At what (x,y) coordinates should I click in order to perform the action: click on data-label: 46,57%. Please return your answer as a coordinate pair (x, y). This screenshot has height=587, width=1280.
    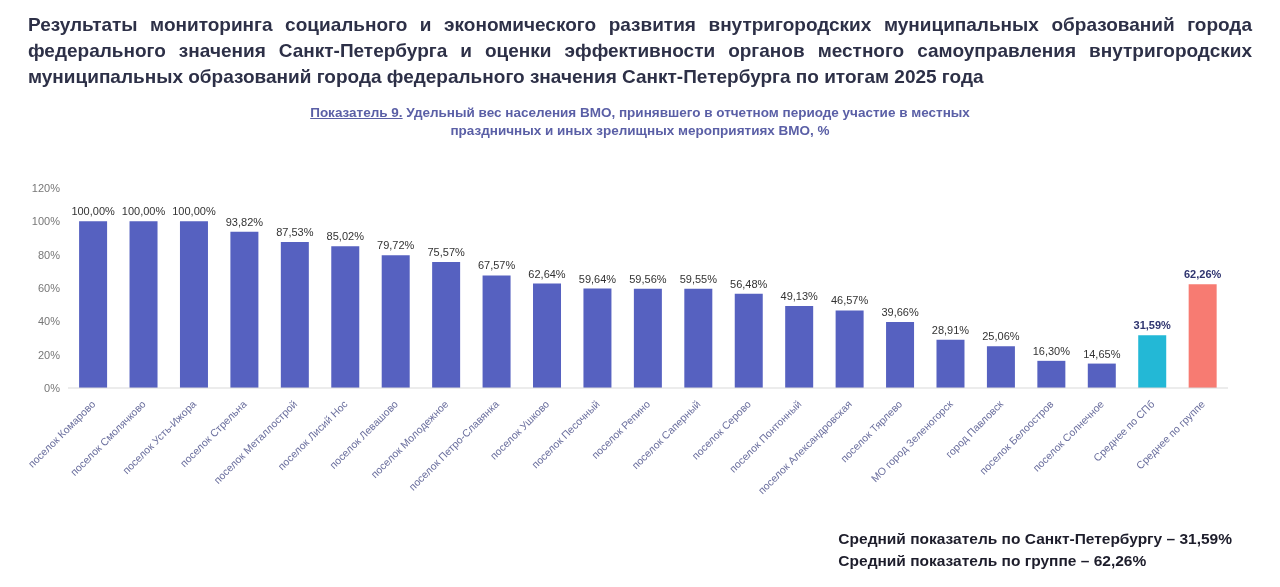
    Looking at the image, I should click on (849, 300).